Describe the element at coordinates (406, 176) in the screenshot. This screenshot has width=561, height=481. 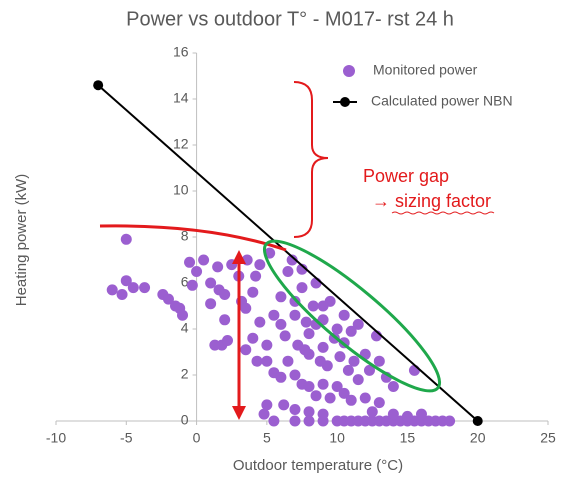
I see `annotation: Power gap` at that location.